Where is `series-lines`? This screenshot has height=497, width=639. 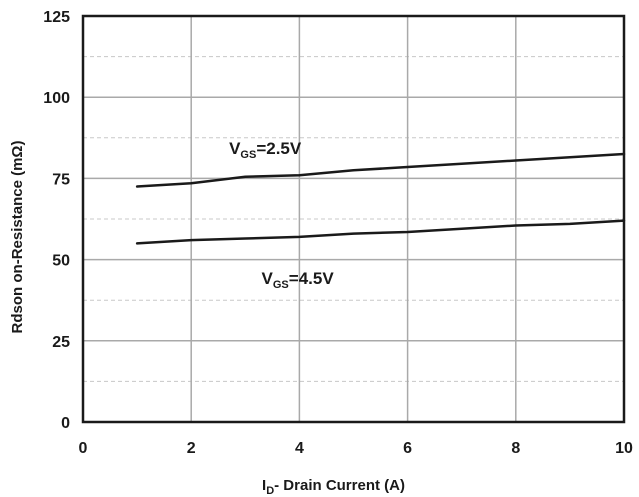 series-lines is located at coordinates (380, 198).